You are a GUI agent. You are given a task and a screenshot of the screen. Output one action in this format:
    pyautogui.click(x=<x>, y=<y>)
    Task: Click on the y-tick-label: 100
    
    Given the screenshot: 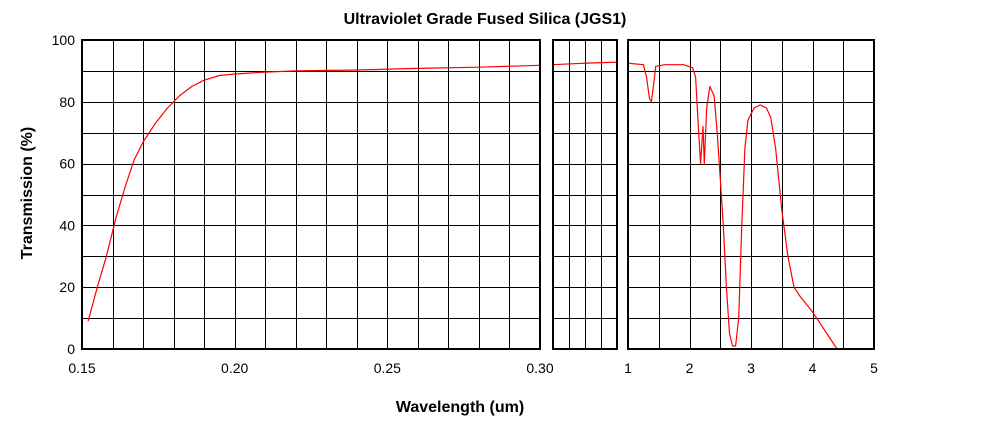 What is the action you would take?
    pyautogui.click(x=64, y=40)
    